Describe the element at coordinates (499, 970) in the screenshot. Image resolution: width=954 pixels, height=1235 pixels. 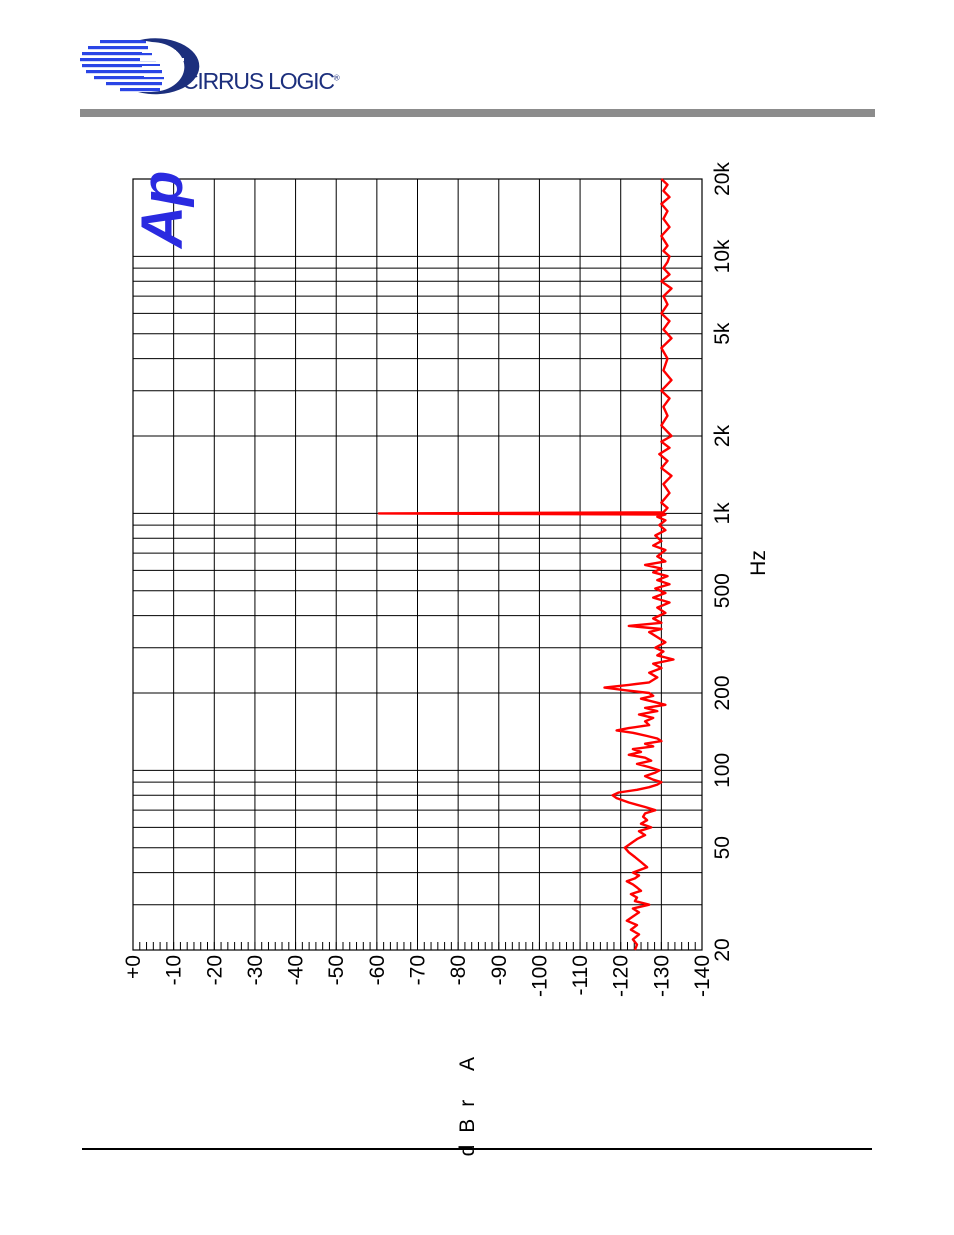
I see `y-tick-label: -90` at that location.